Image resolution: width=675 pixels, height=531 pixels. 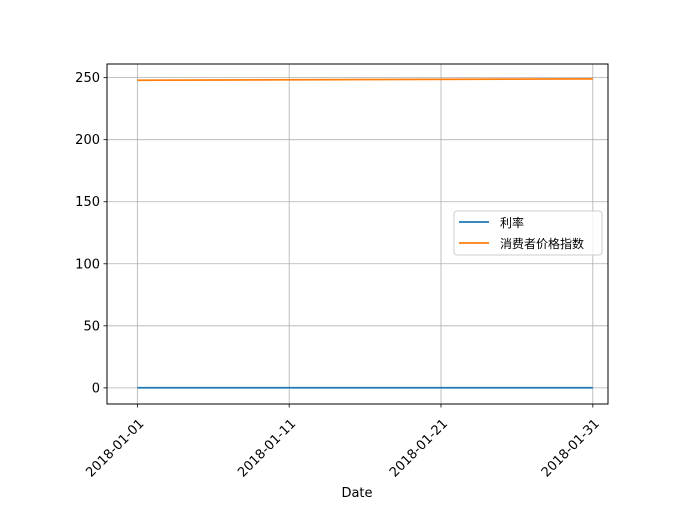 I want to click on y-tick-label: 250, so click(x=87, y=78).